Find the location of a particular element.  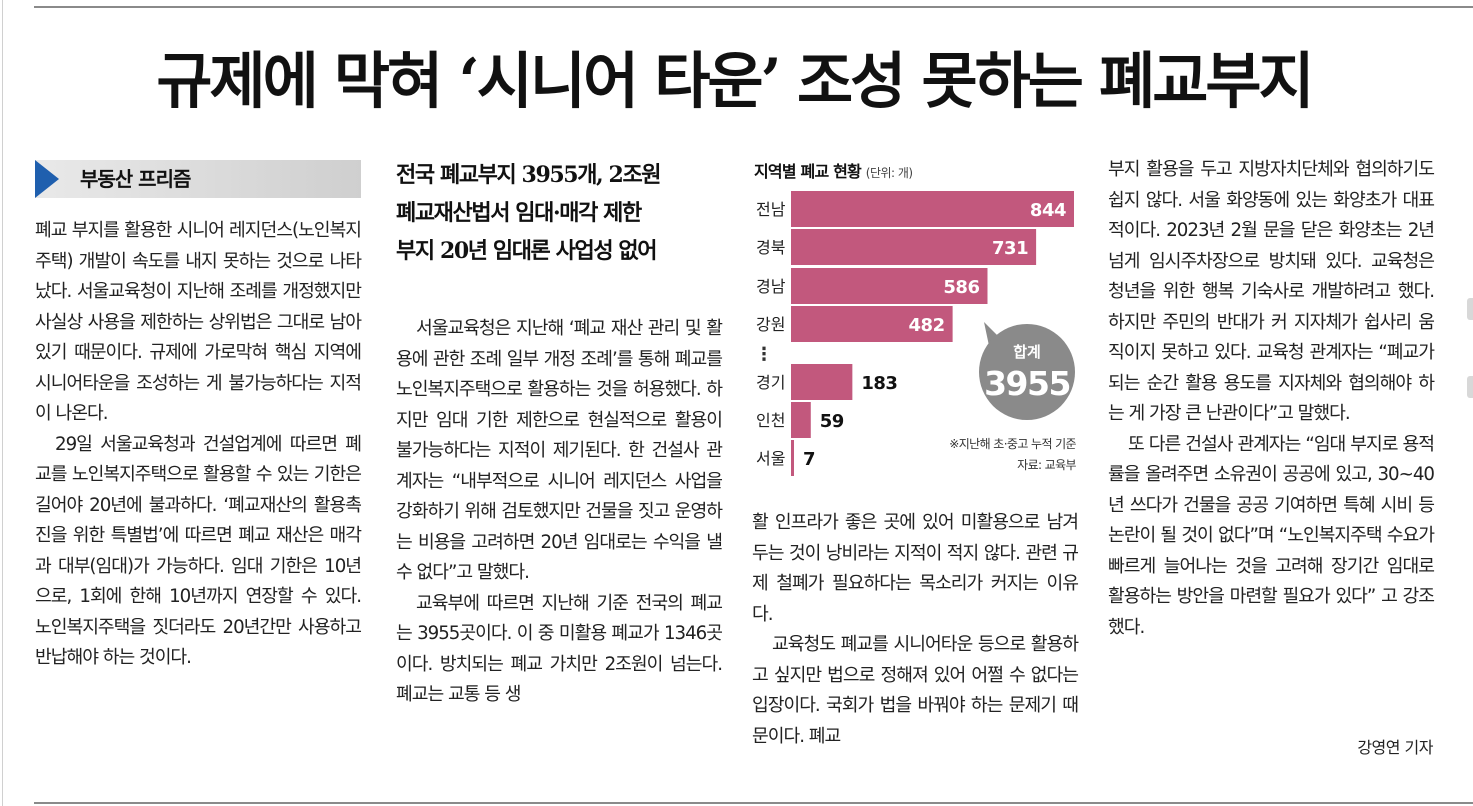

chart-value-label: 7 is located at coordinates (809, 459).